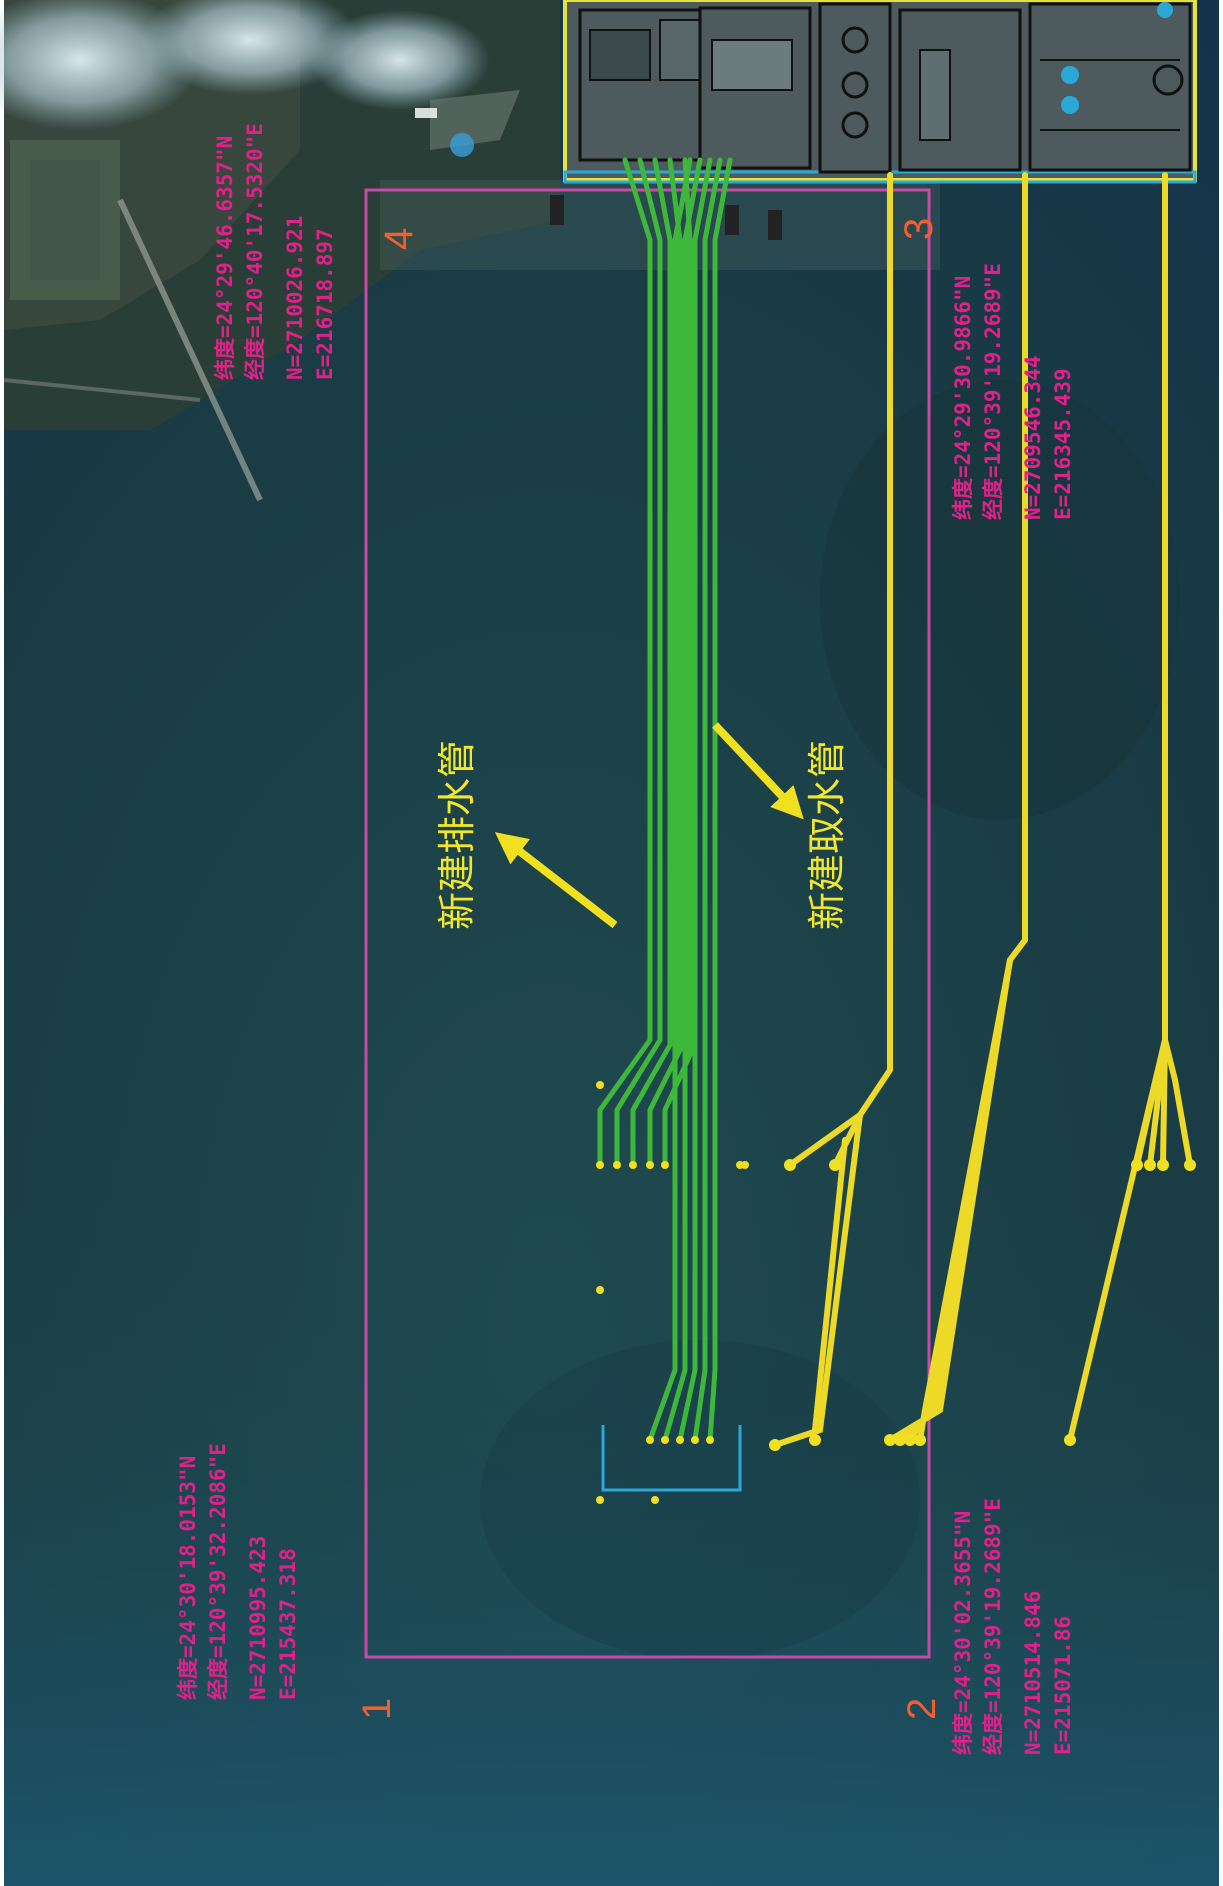 This screenshot has width=1223, height=1886. I want to click on discharge-pipes, so click(665, 800).